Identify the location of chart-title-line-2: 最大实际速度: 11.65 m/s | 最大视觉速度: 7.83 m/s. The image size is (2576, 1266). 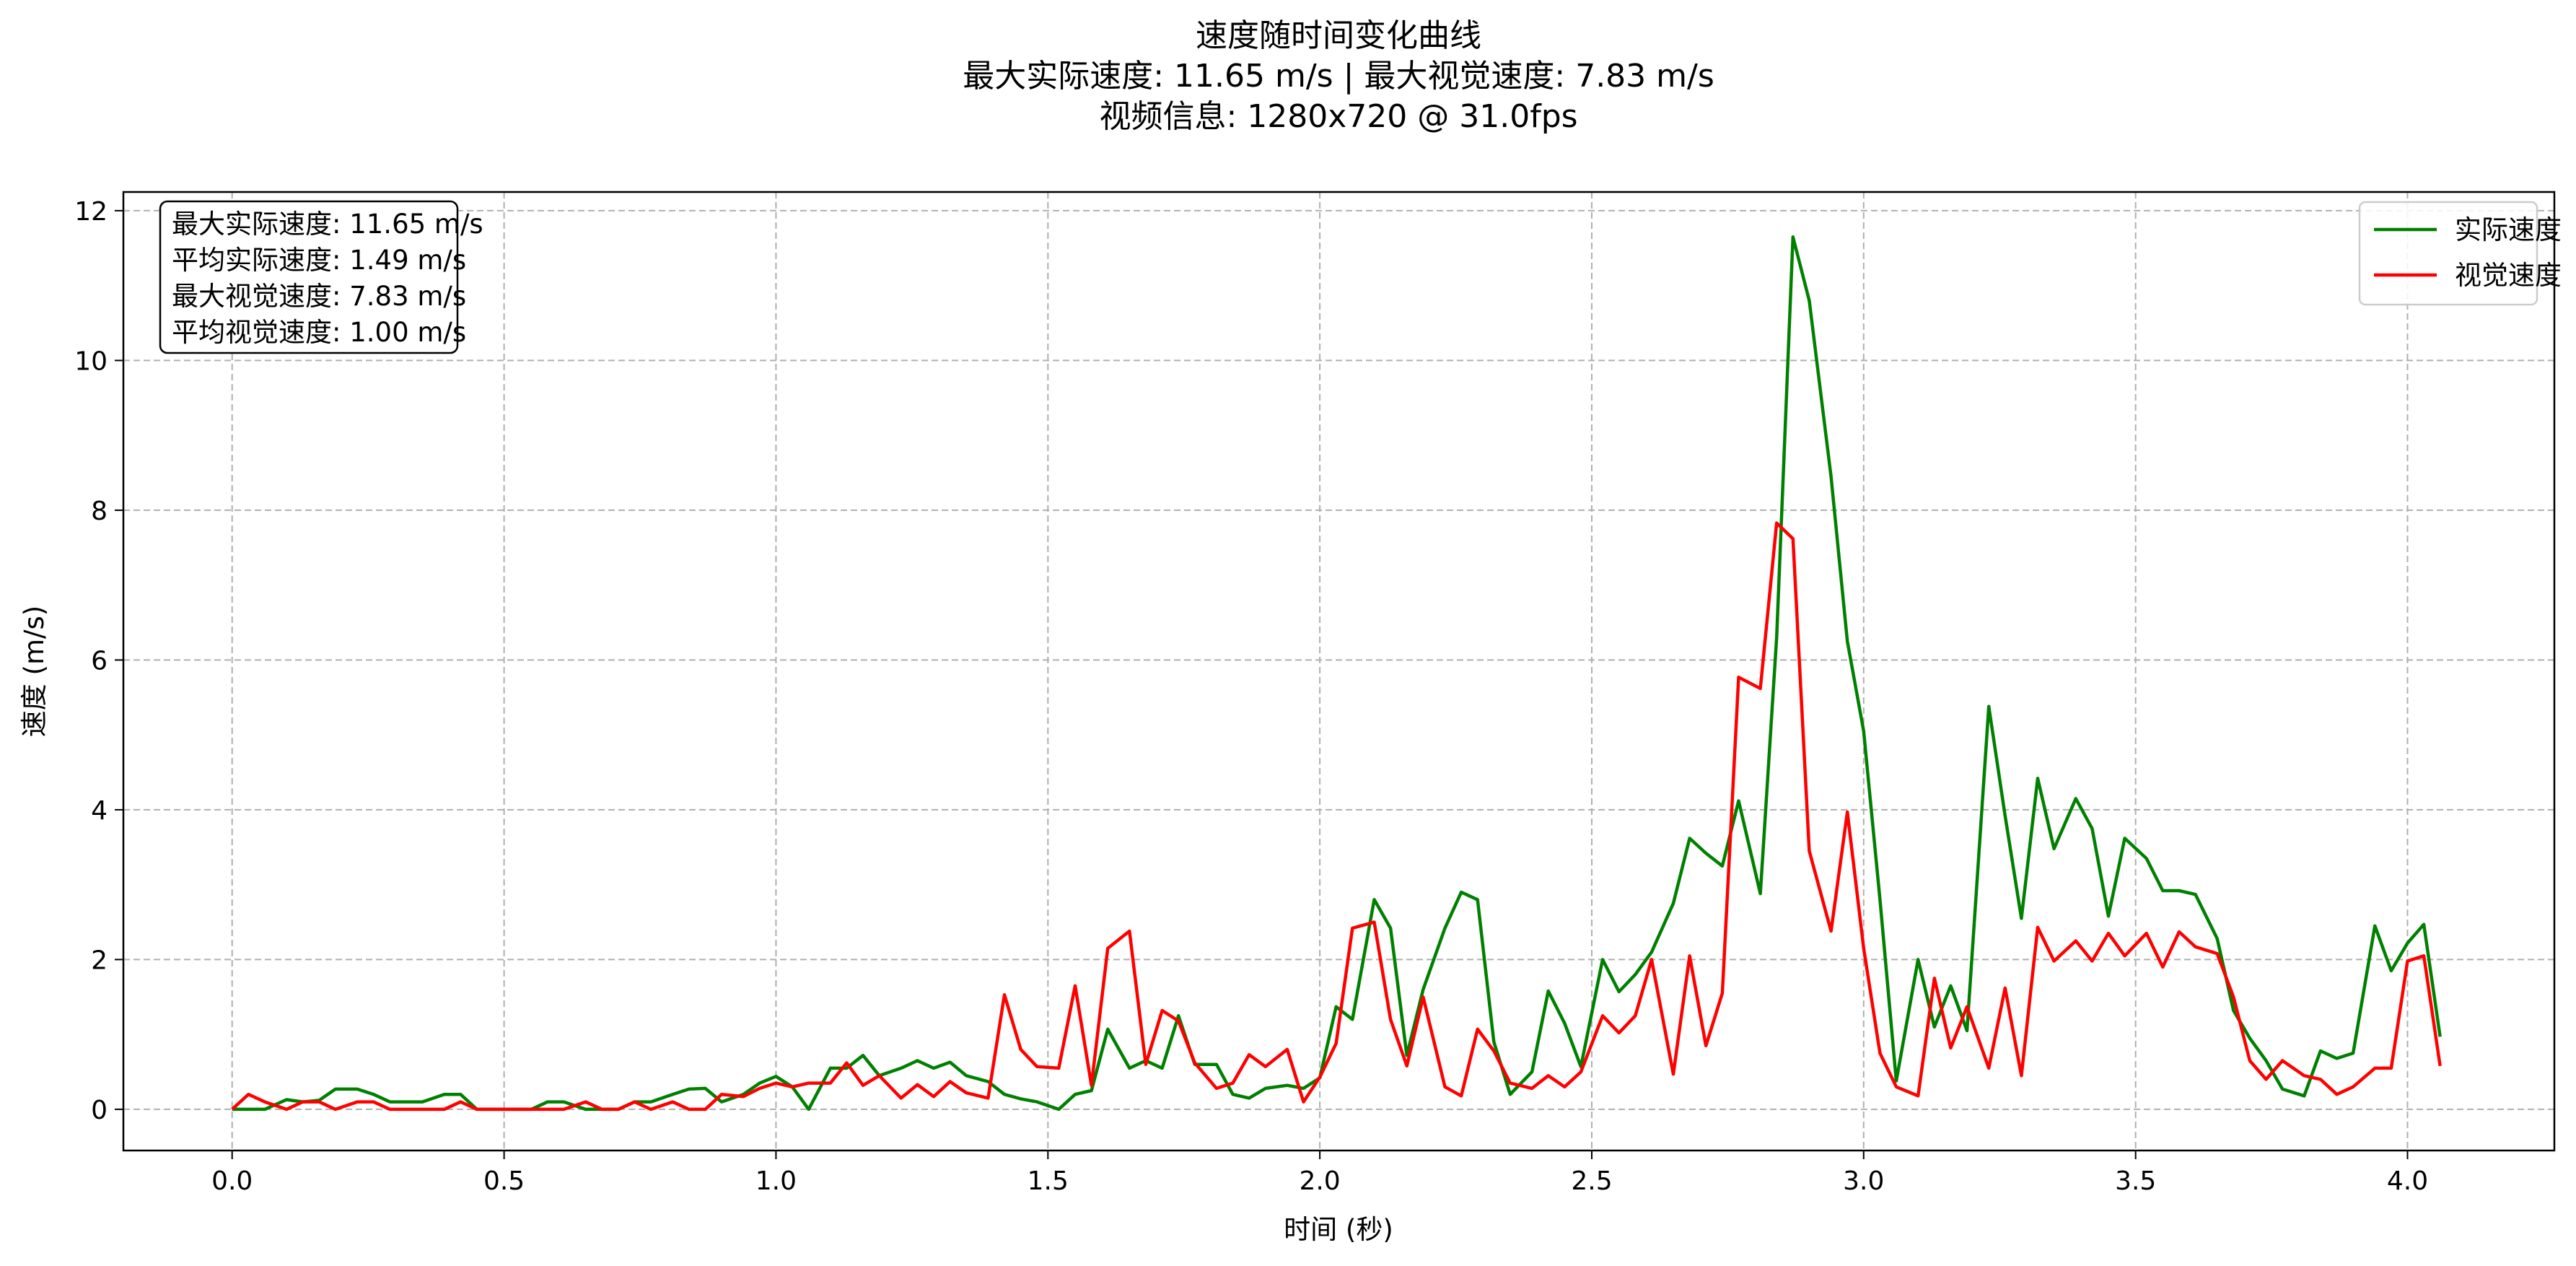
(1338, 76).